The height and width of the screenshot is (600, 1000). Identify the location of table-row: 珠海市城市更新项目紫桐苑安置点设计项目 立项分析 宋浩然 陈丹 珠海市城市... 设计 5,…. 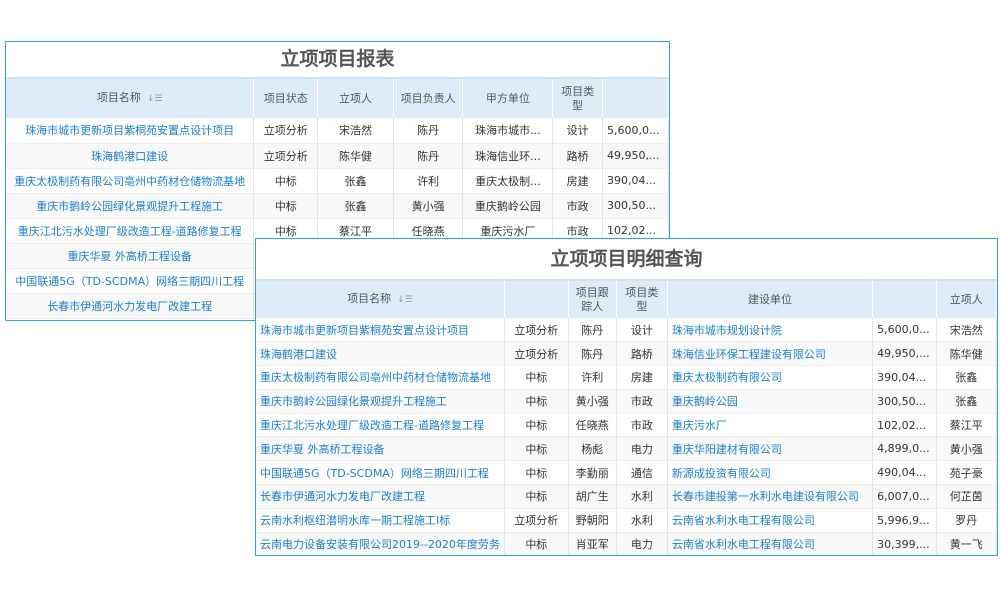
(337, 131).